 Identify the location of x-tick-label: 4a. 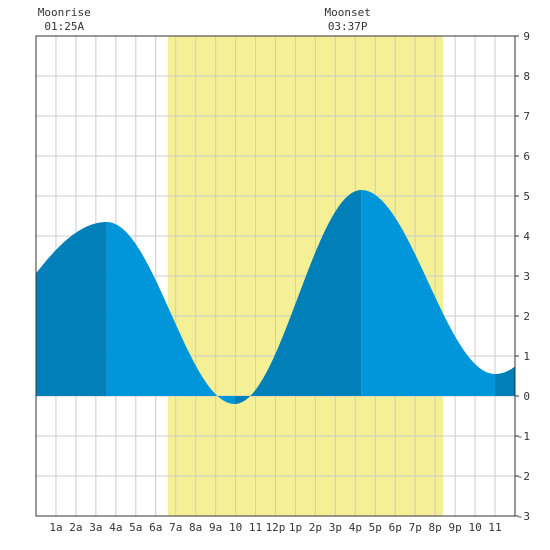
(115, 527).